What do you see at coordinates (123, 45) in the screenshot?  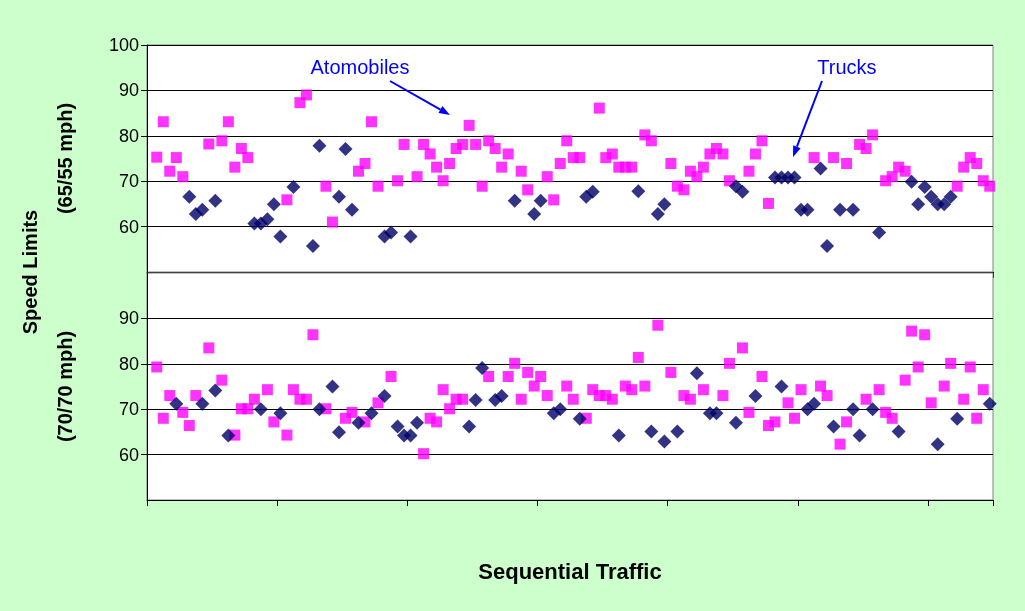 I see `y-tick-label: 100` at bounding box center [123, 45].